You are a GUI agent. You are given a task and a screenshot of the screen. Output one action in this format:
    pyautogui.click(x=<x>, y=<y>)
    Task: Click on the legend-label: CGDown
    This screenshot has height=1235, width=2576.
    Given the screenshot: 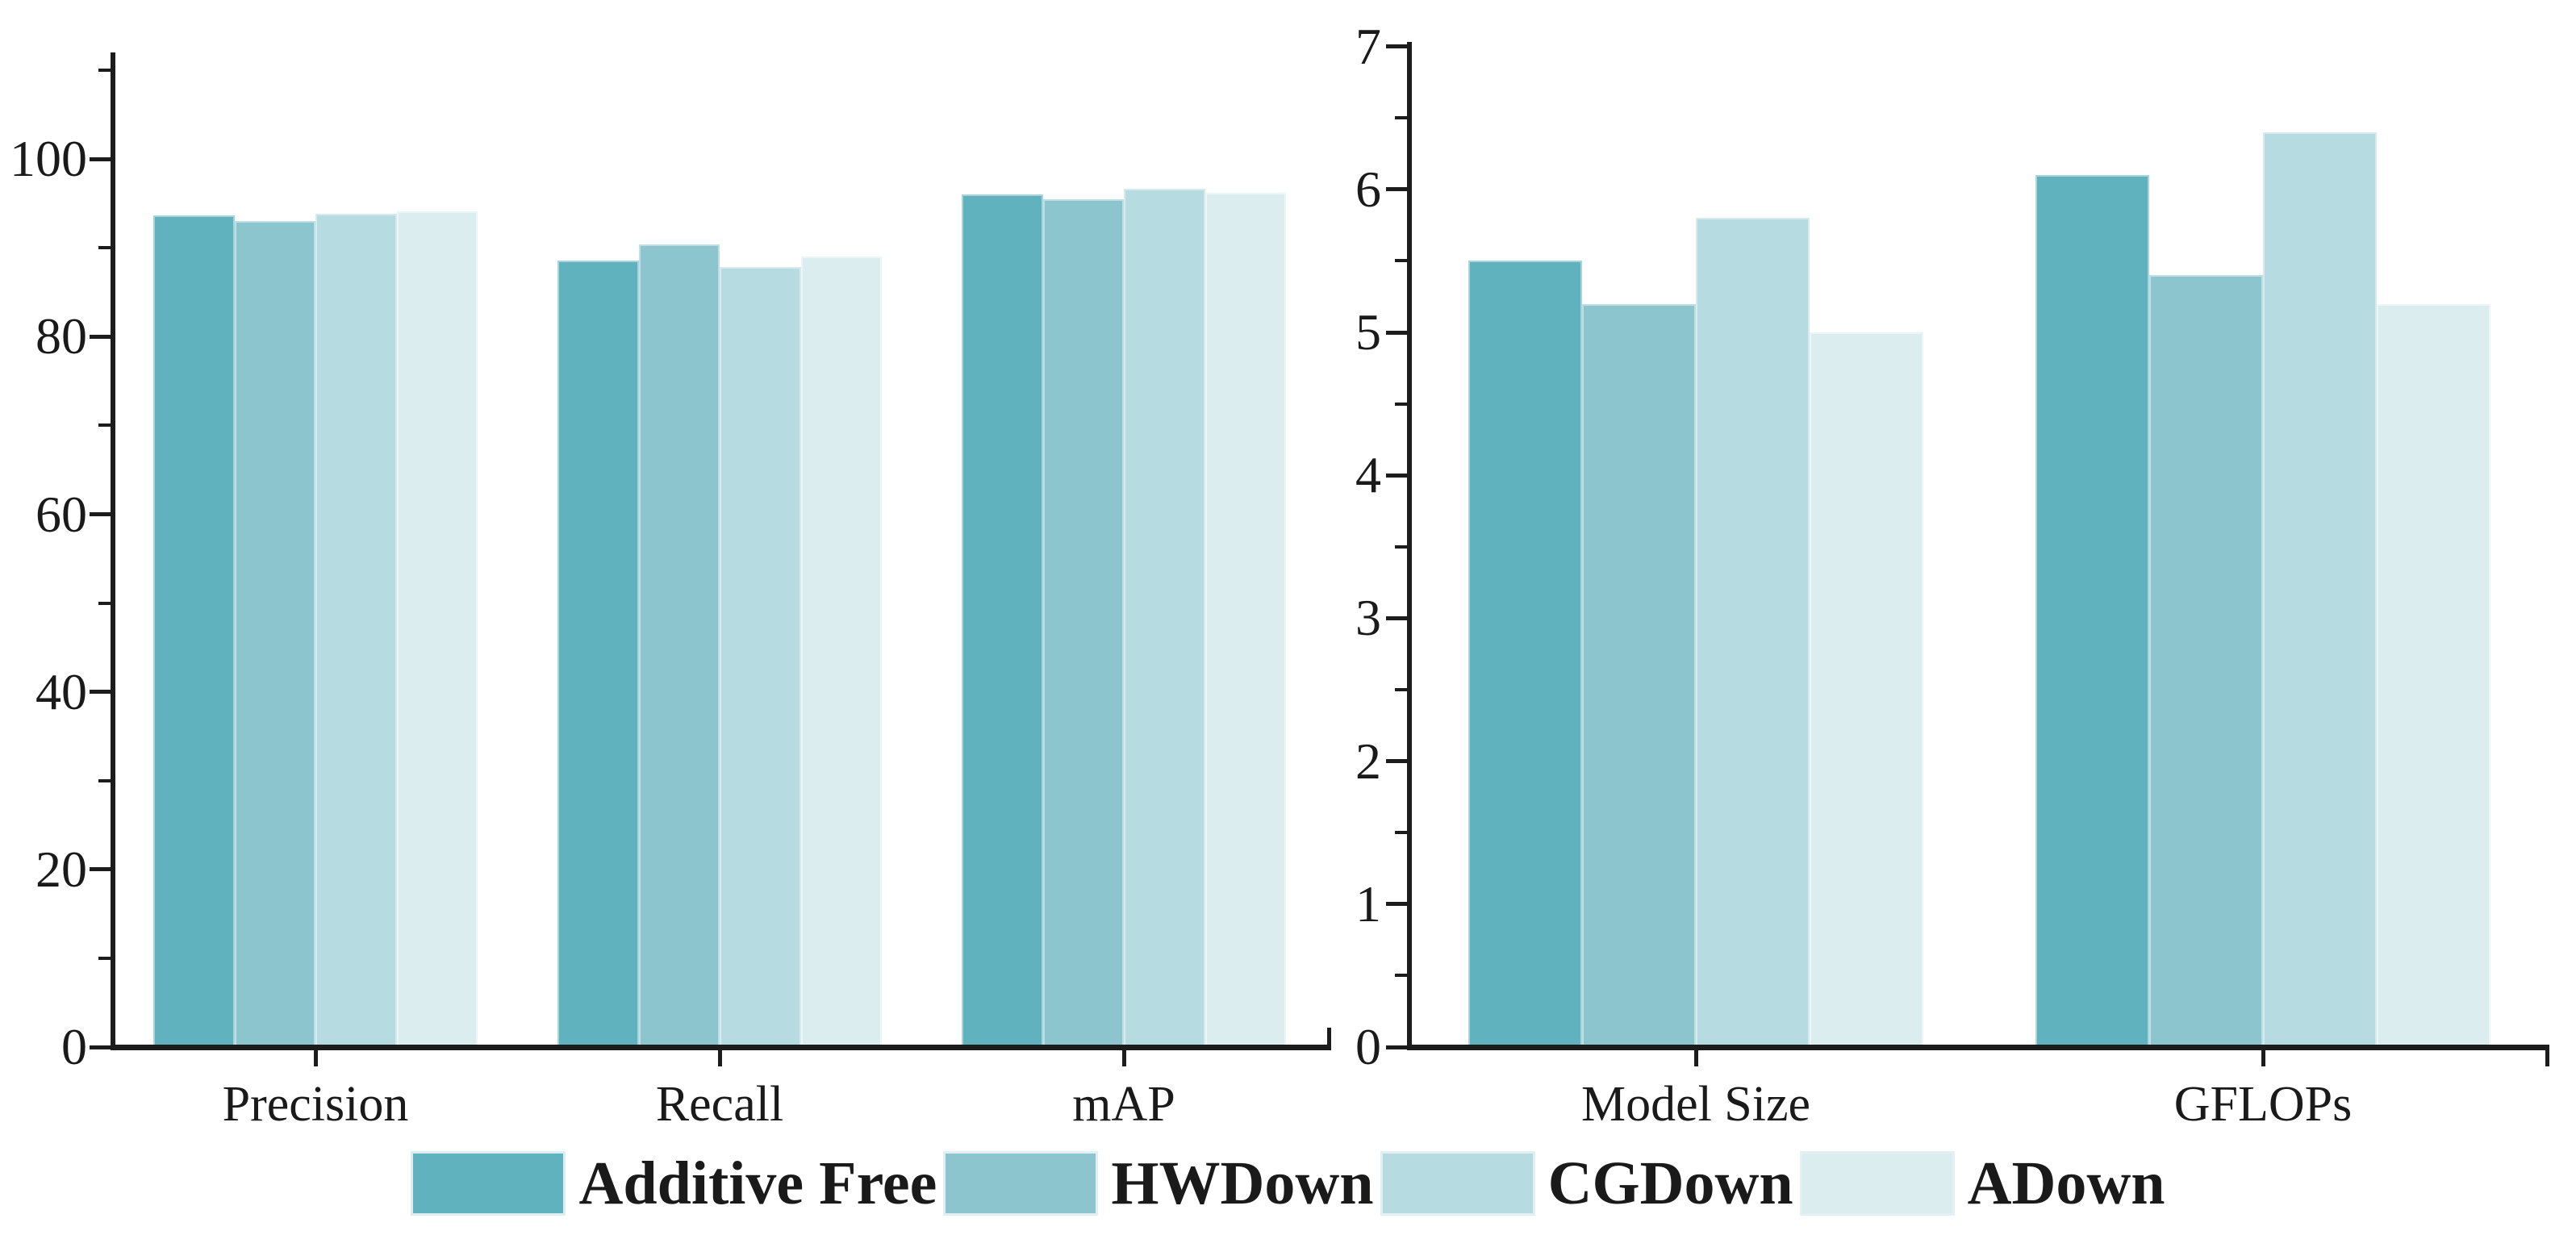 What is the action you would take?
    pyautogui.click(x=1670, y=1183)
    